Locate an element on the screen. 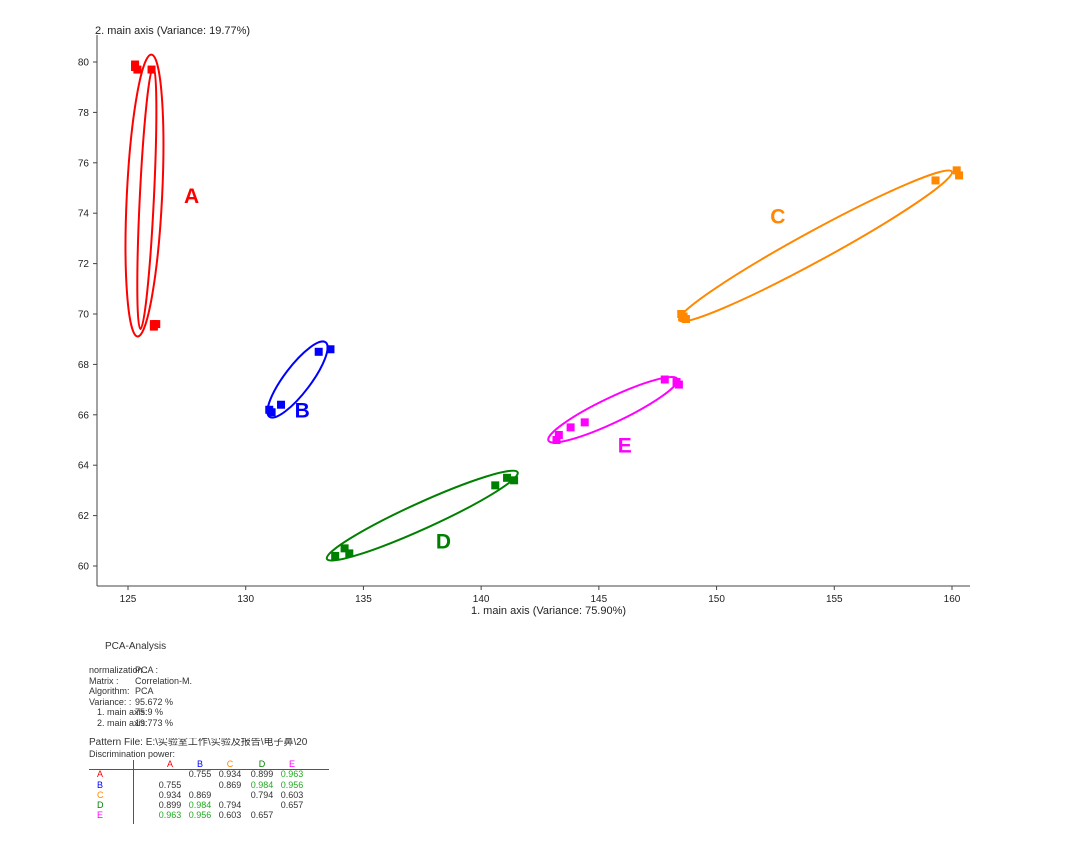  matrix-col-header: C is located at coordinates (230, 764).